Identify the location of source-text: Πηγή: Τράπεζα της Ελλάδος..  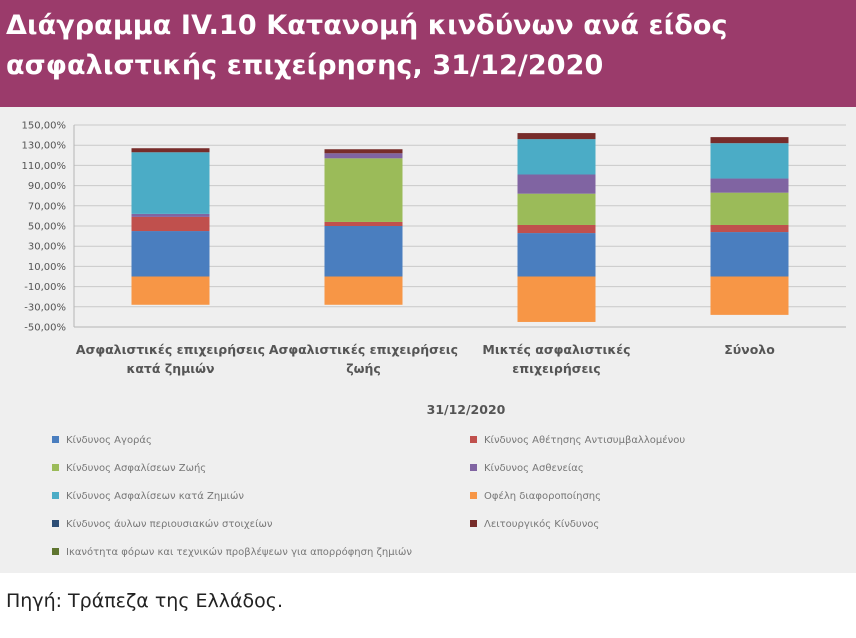
(144, 601).